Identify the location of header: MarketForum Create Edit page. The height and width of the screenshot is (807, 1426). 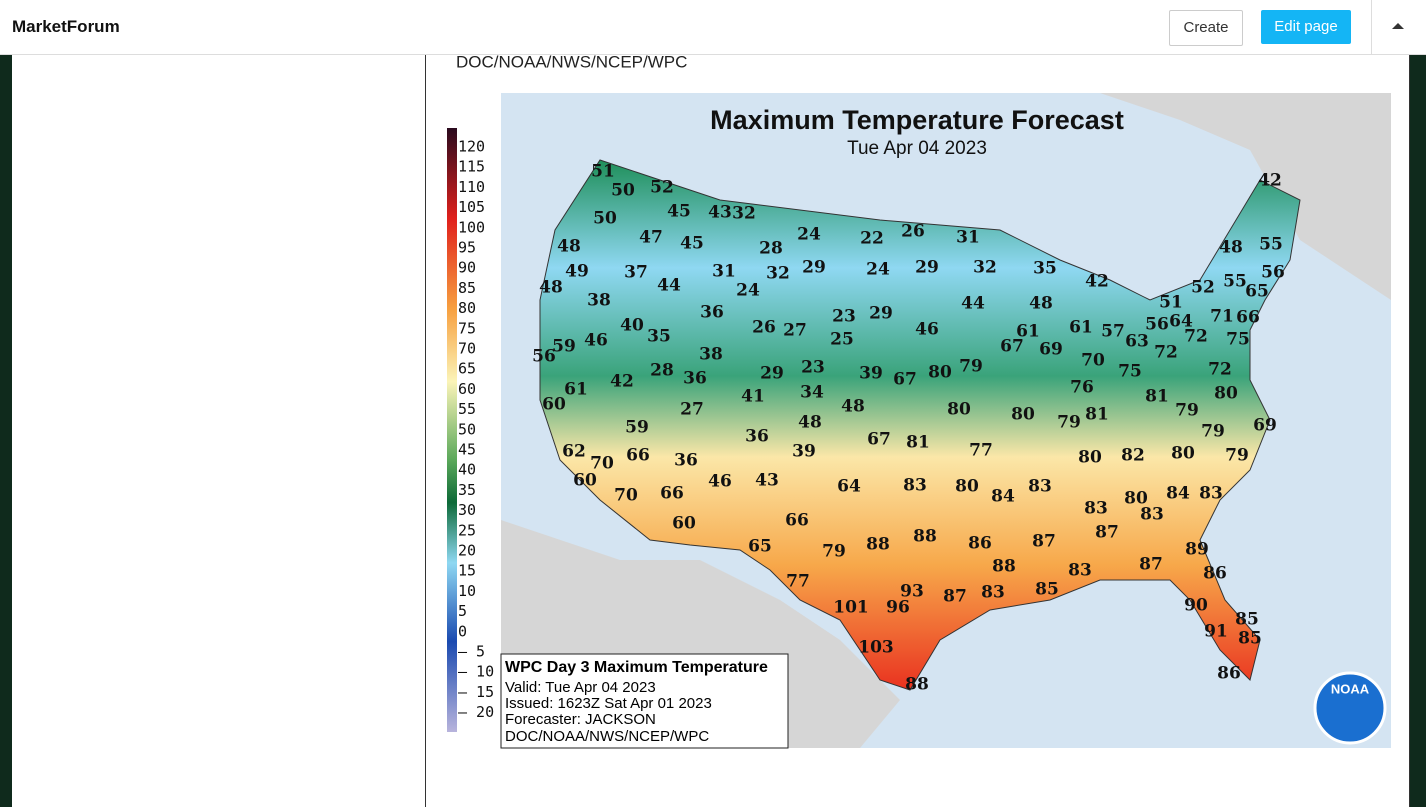
(713, 27).